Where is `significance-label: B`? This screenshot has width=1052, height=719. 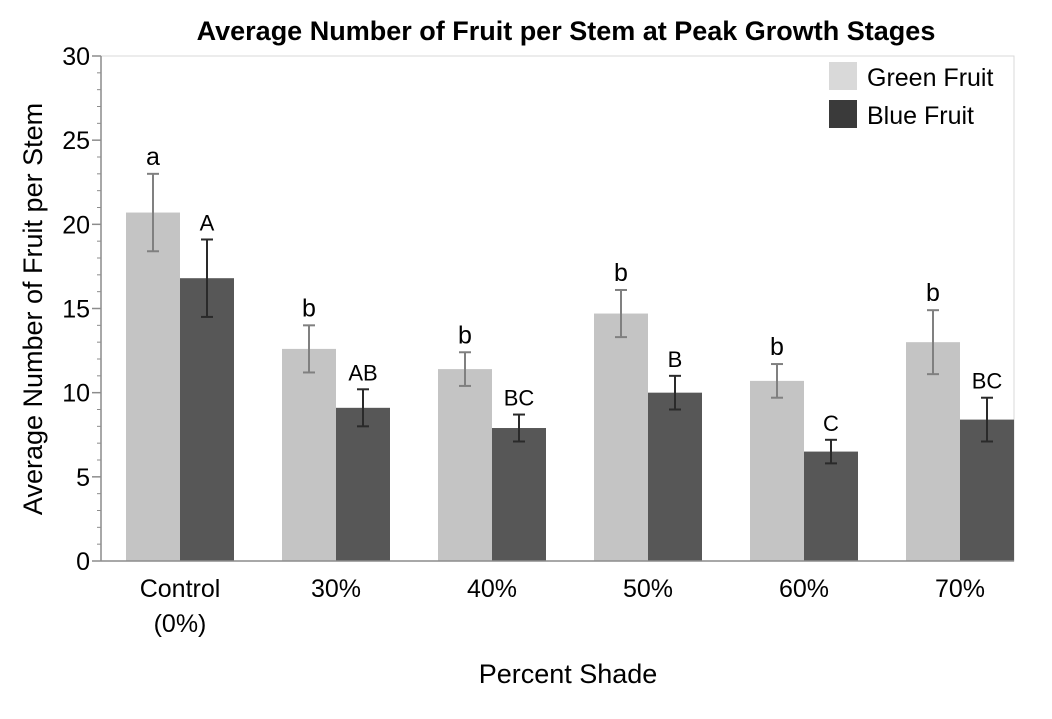
significance-label: B is located at coordinates (675, 359).